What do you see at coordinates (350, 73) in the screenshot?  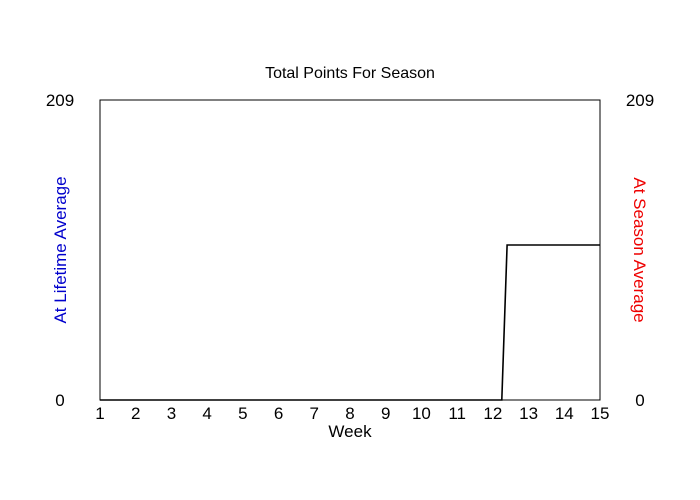 I see `chart-title: Total Points For Season` at bounding box center [350, 73].